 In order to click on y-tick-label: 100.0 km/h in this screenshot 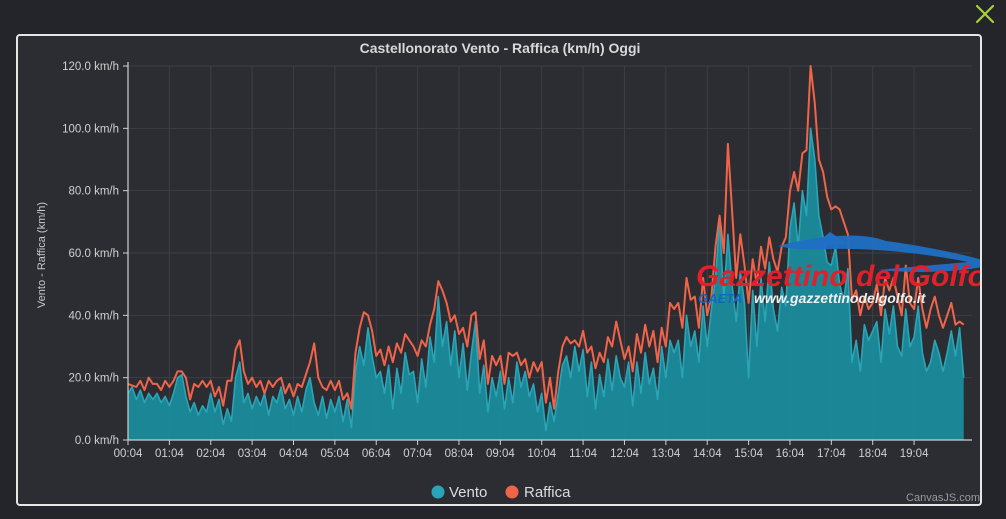, I will do `click(90, 129)`.